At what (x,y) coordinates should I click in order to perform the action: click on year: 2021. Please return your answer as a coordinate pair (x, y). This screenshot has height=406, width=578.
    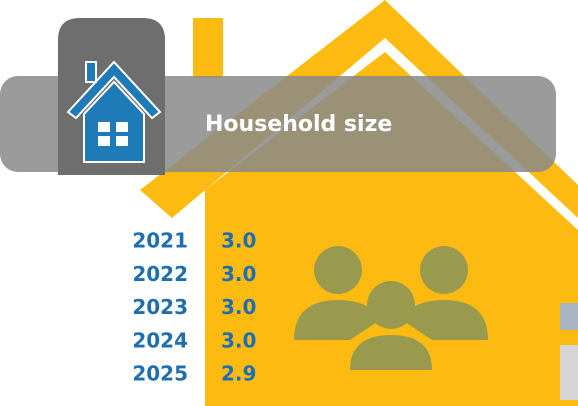
    Looking at the image, I should click on (160, 241).